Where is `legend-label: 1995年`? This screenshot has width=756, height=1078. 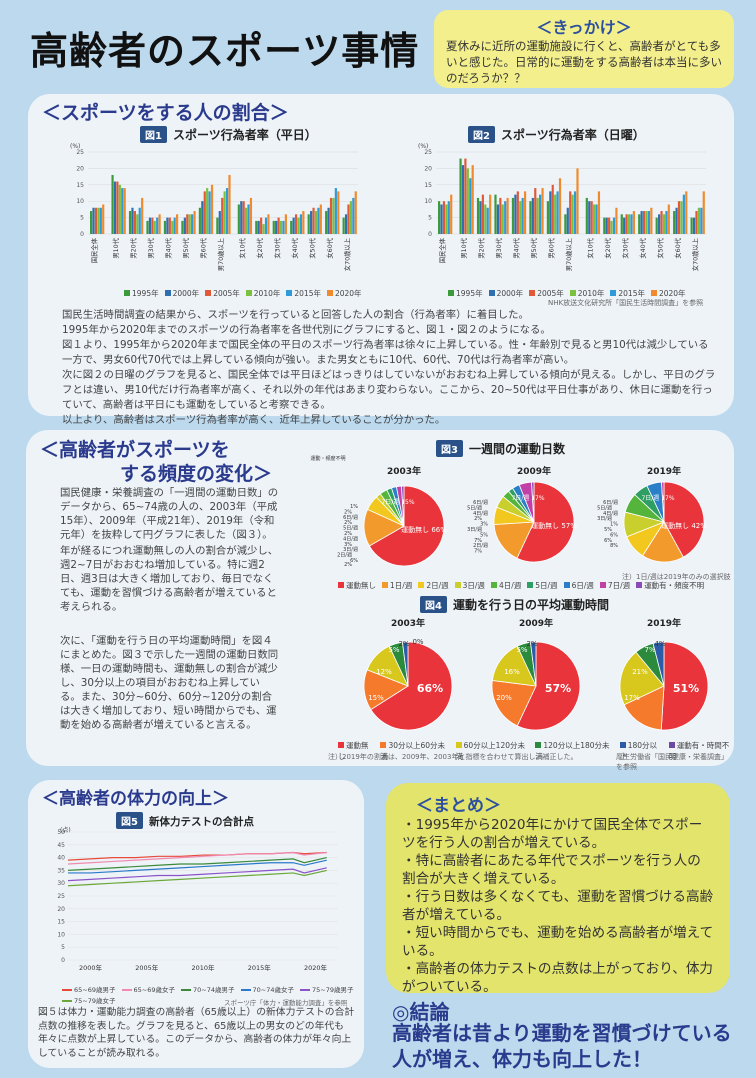
legend-label: 1995年 is located at coordinates (469, 293).